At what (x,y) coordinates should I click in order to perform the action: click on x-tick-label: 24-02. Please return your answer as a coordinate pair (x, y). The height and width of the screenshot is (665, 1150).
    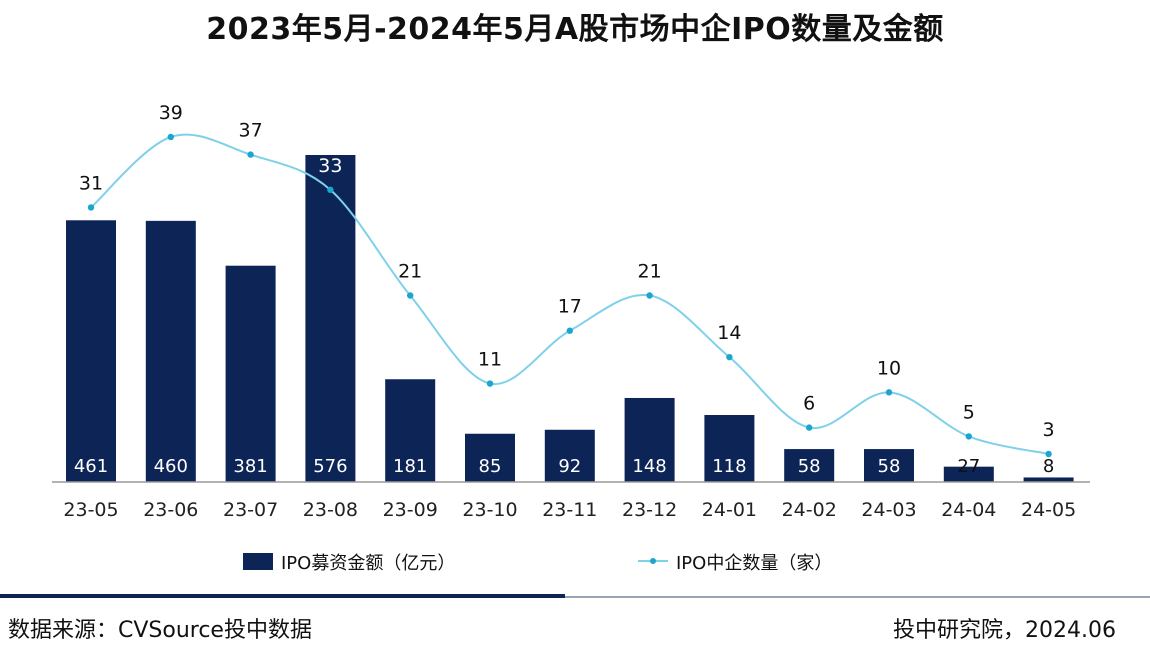
    Looking at the image, I should click on (809, 510).